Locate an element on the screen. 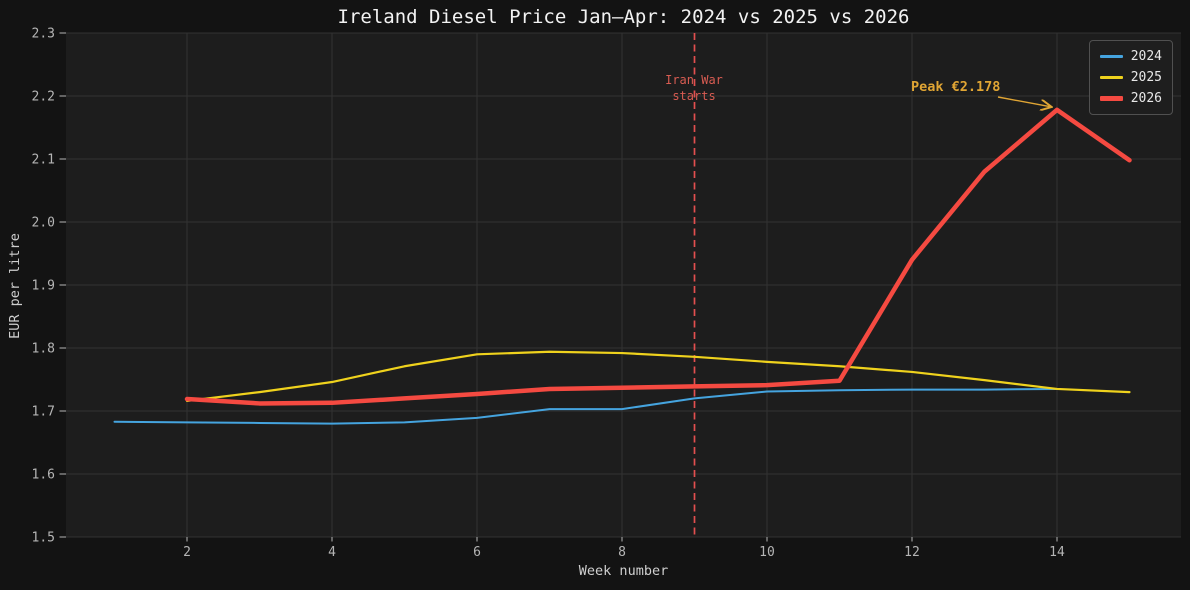 Image resolution: width=1190 pixels, height=590 pixels. x-tick-label: 12 is located at coordinates (912, 552).